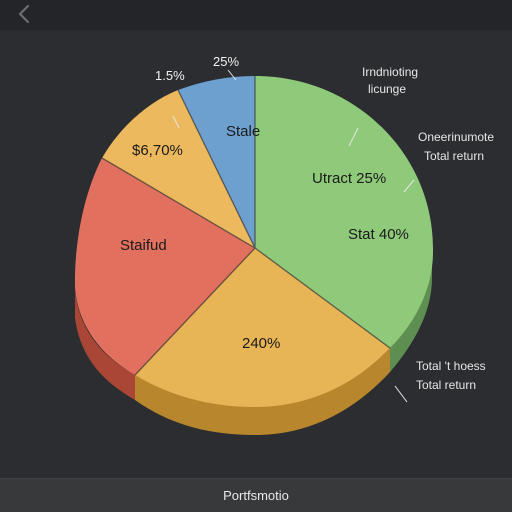  What do you see at coordinates (446, 385) in the screenshot?
I see `outer-label-rb2: Total return` at bounding box center [446, 385].